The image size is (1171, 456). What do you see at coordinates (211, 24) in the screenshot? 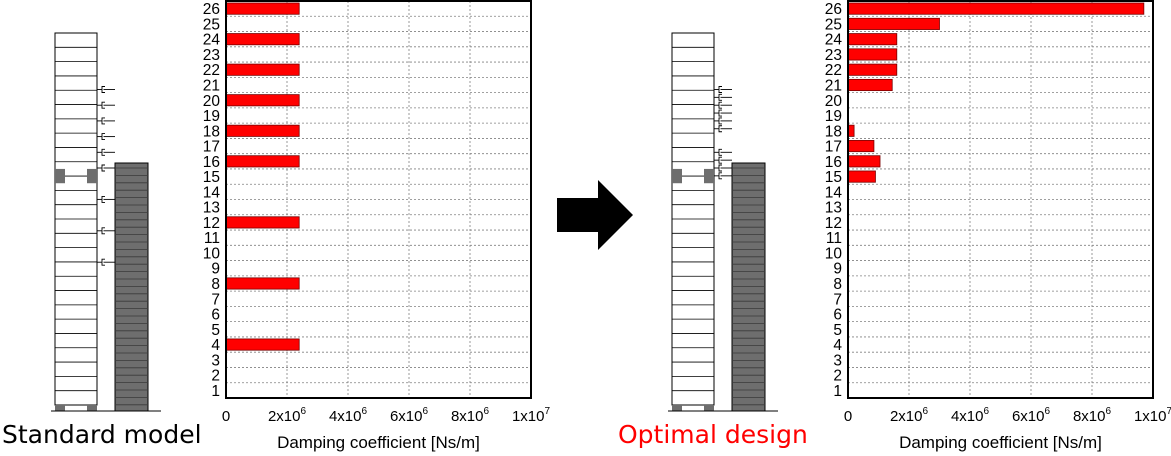
I see `y-tick-label: 25` at bounding box center [211, 24].